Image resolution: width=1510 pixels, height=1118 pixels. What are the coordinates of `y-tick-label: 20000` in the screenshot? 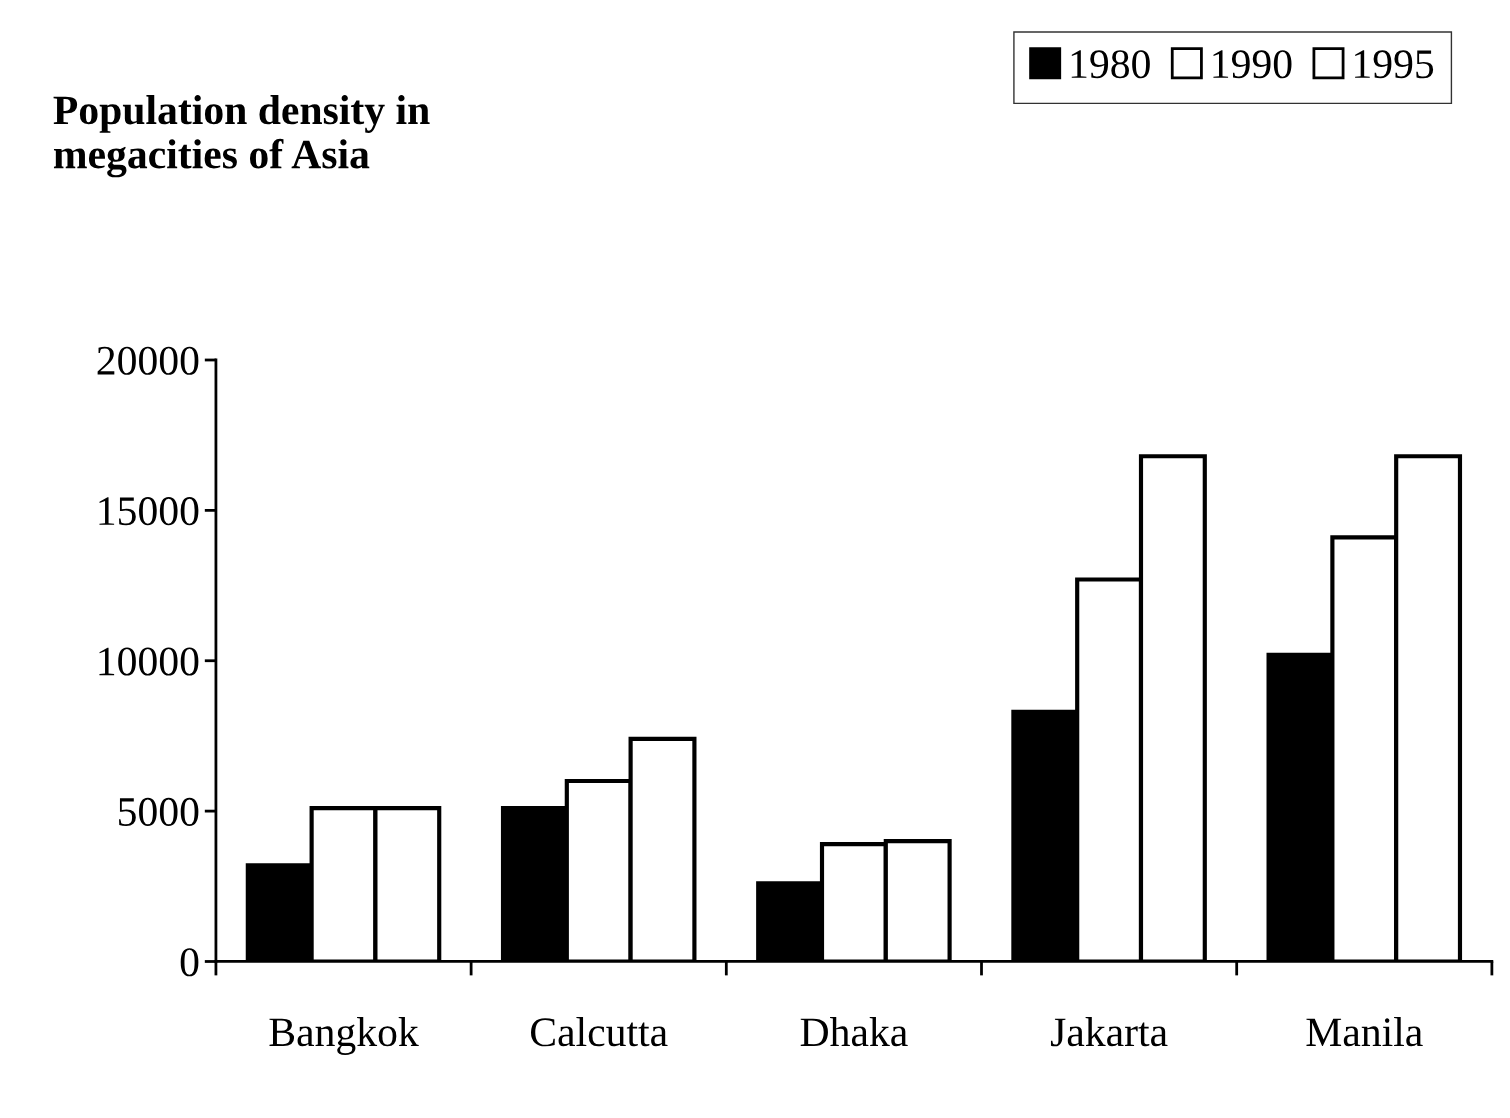 It's located at (148, 360).